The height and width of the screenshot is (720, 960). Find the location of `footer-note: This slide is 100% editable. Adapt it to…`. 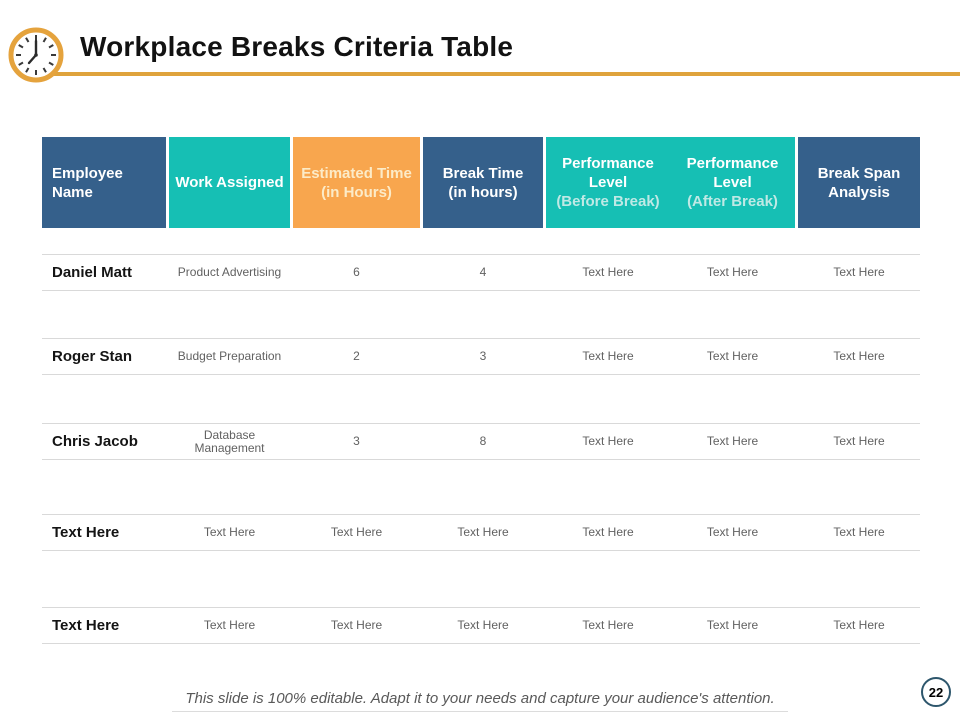

footer-note: This slide is 100% editable. Adapt it to… is located at coordinates (480, 701).